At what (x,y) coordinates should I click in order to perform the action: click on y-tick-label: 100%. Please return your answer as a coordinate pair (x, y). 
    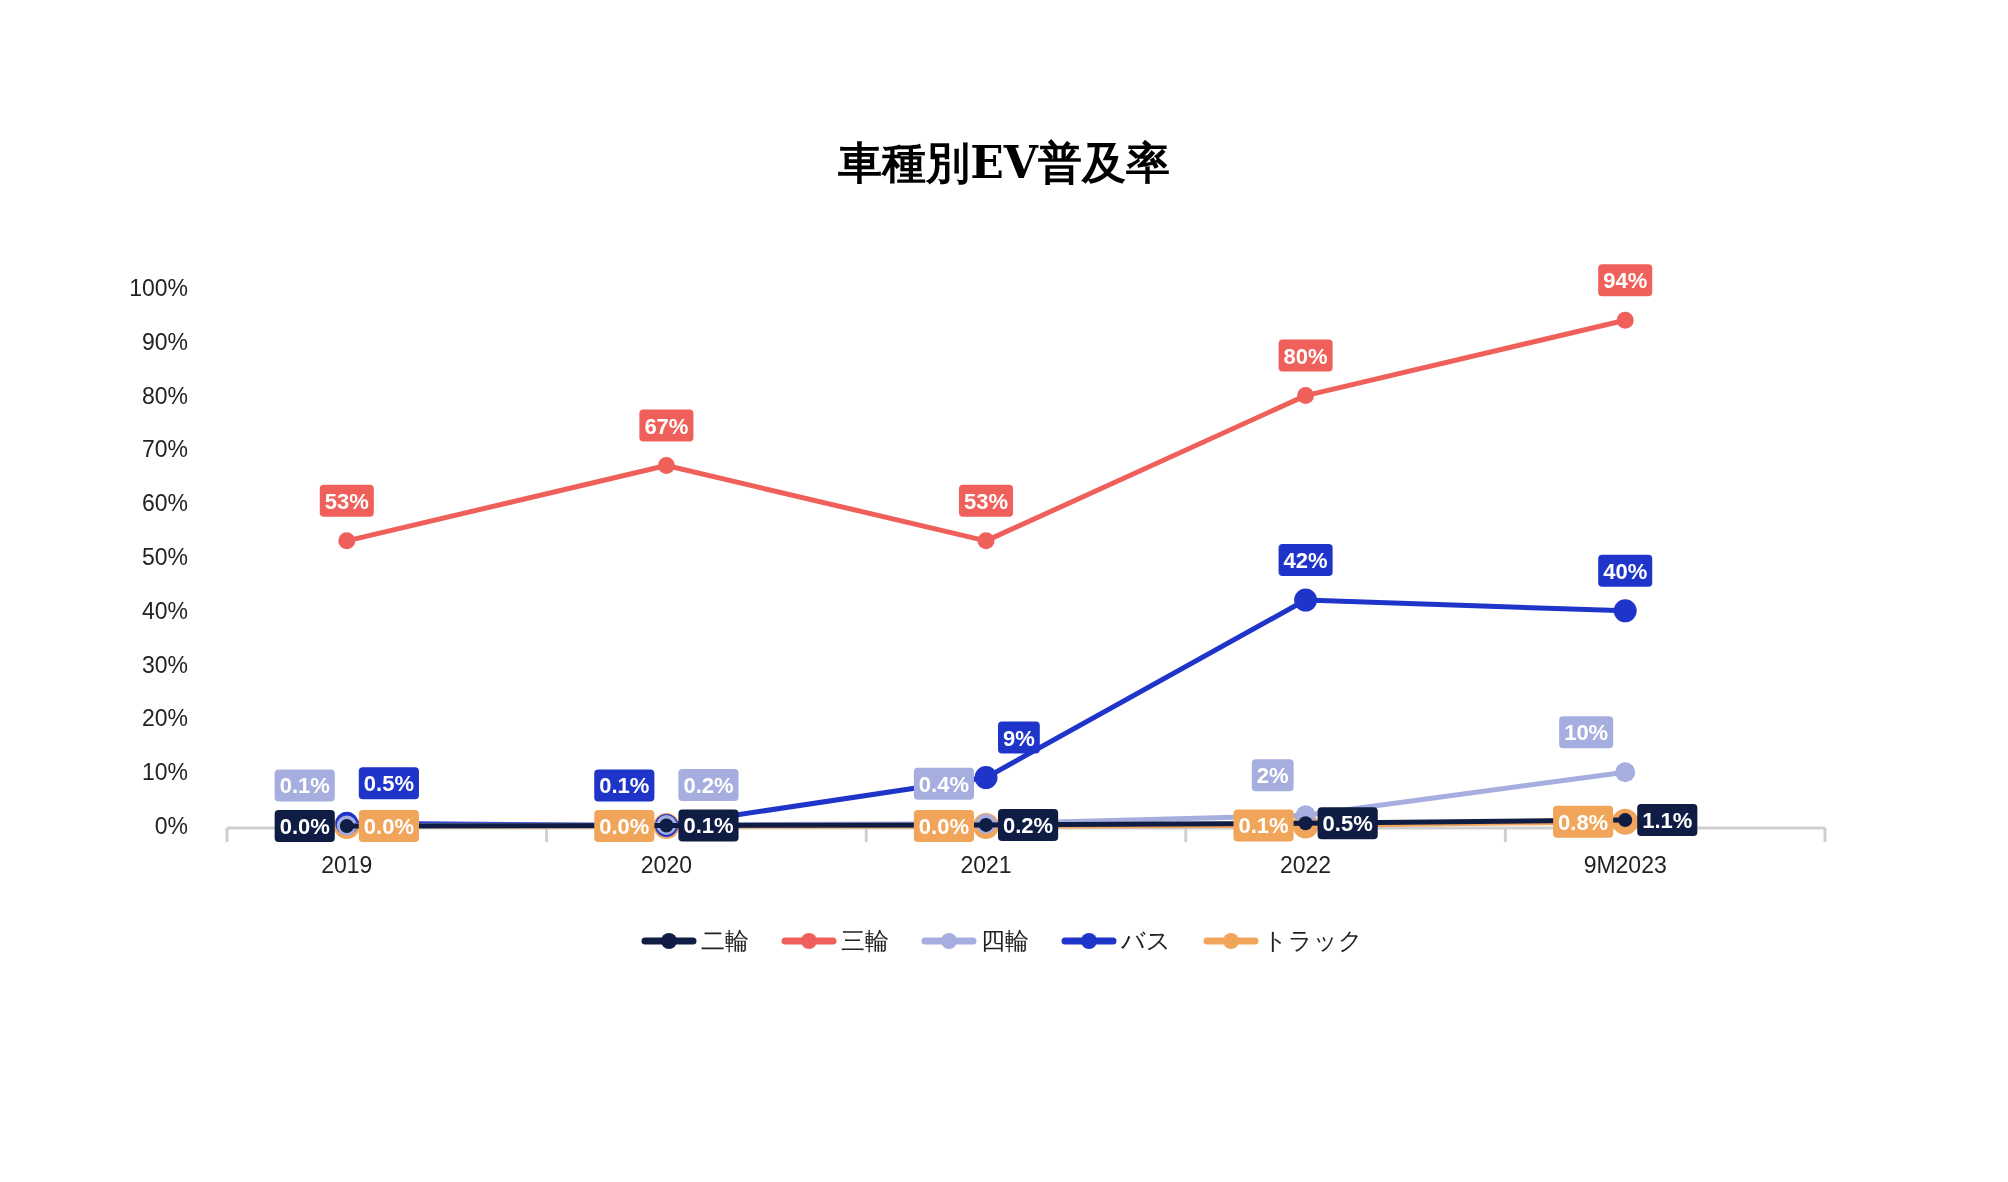
    Looking at the image, I should click on (158, 288).